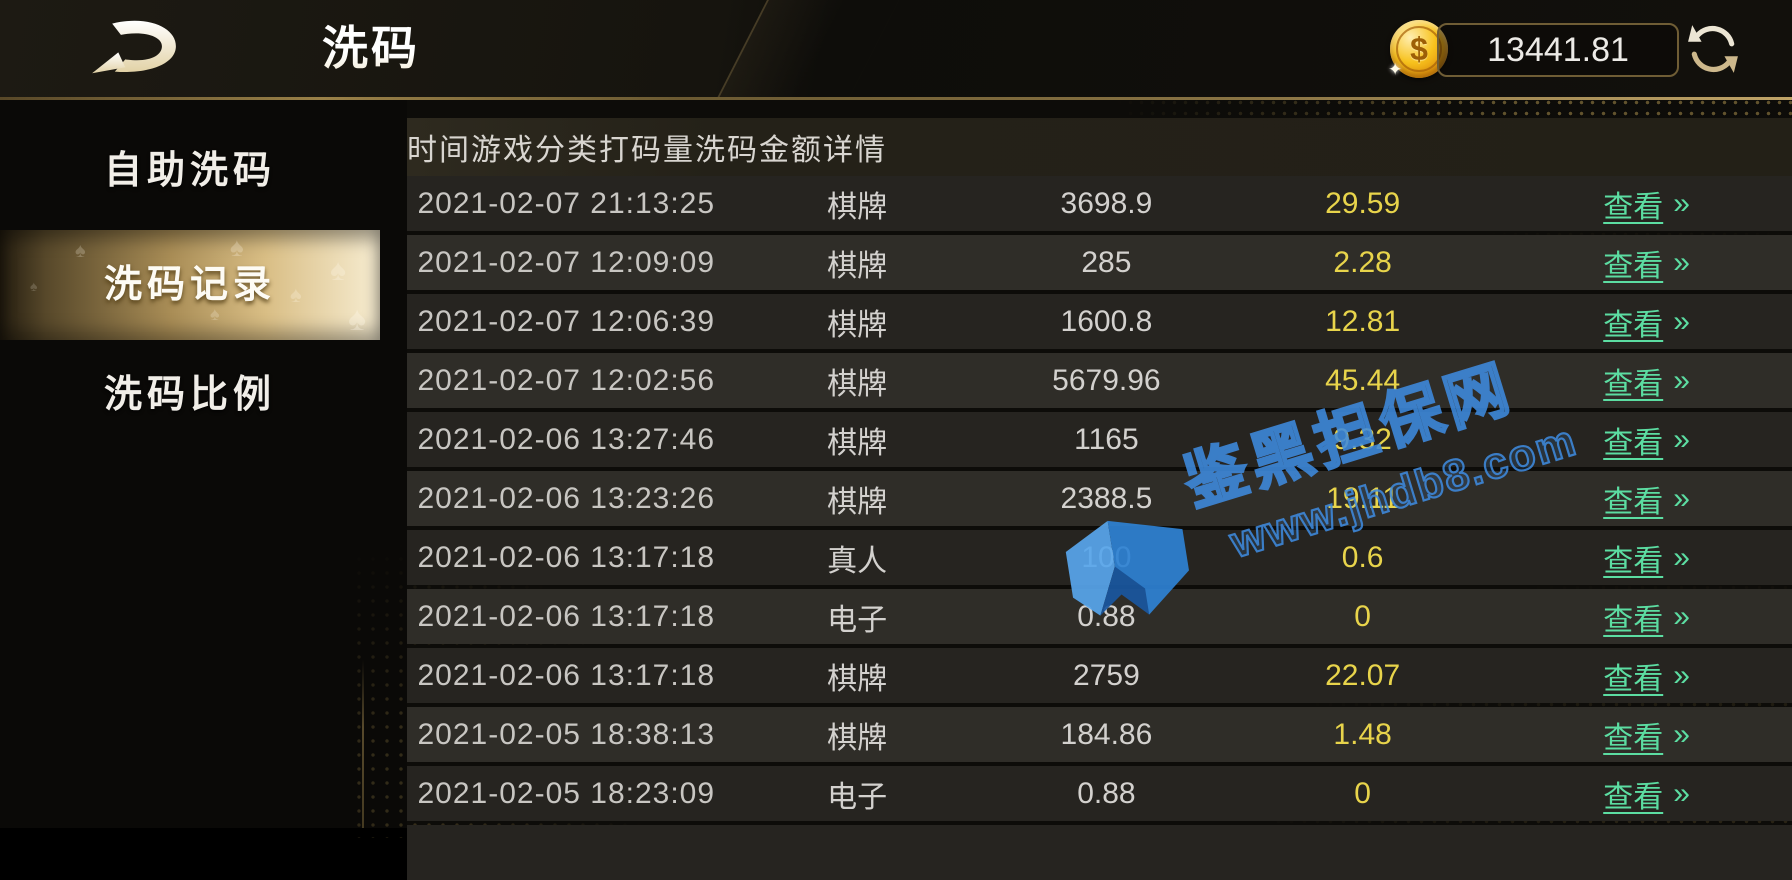 Image resolution: width=1792 pixels, height=880 pixels. Describe the element at coordinates (363, 744) in the screenshot. I see `gold-edge-decoration` at that location.